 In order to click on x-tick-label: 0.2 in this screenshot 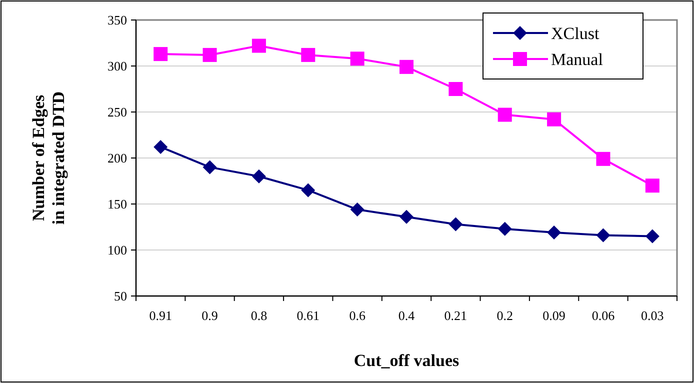, I will do `click(504, 315)`.